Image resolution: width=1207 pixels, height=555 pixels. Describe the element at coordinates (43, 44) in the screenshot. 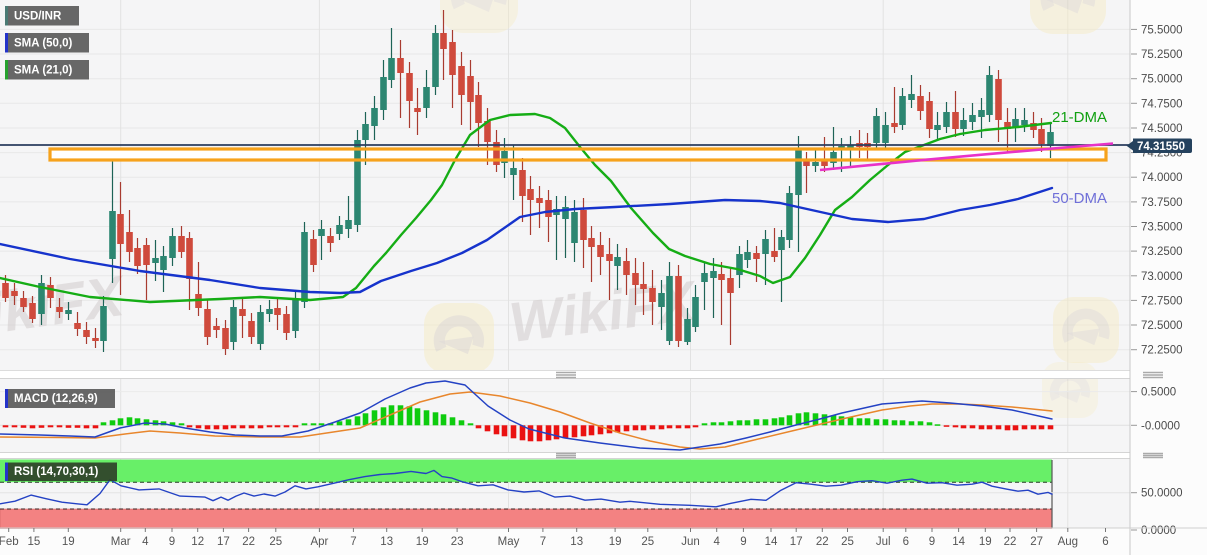

I see `svg-text: SMA (50,0)` at that location.